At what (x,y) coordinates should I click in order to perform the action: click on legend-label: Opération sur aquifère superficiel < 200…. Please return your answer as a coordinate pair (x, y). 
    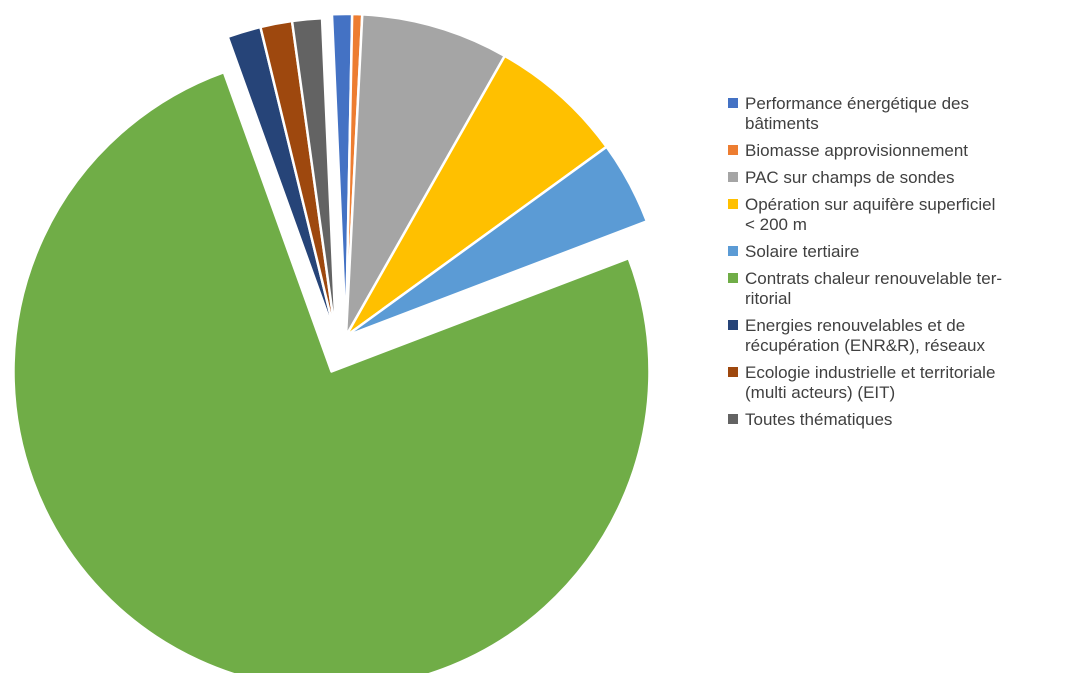
    Looking at the image, I should click on (870, 214).